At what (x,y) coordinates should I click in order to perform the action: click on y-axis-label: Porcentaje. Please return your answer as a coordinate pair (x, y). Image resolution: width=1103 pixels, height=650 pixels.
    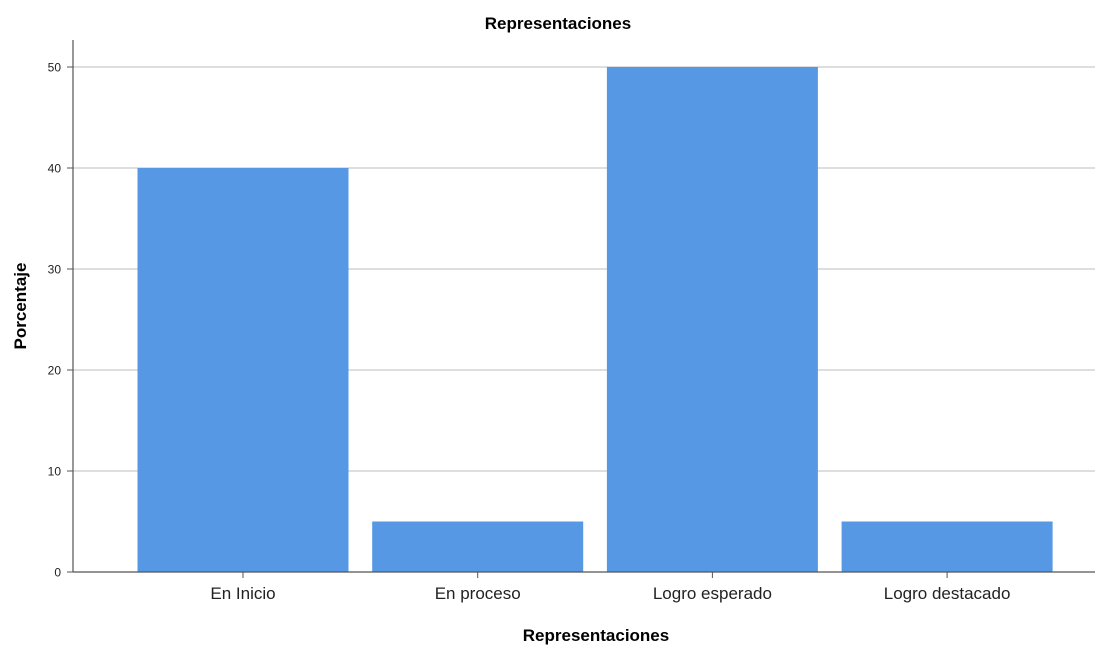
    Looking at the image, I should click on (20, 306).